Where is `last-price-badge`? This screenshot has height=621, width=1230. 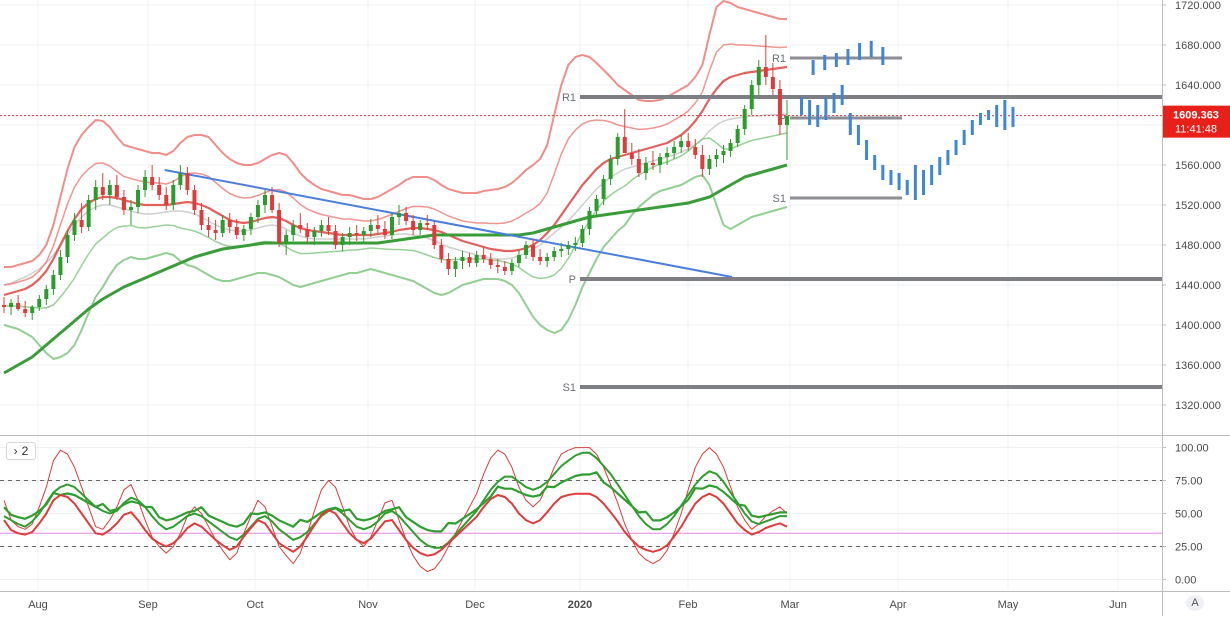 last-price-badge is located at coordinates (1196, 121).